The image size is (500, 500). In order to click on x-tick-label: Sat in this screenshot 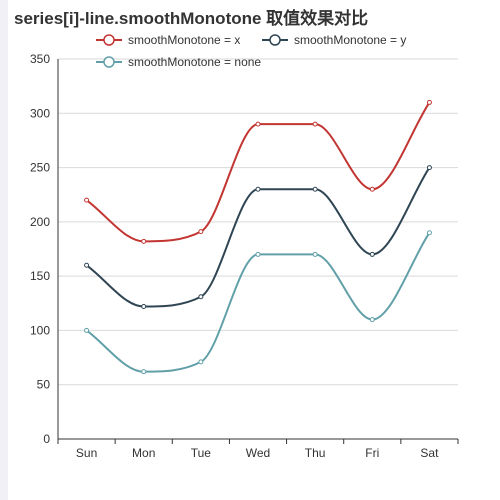, I will do `click(429, 453)`.